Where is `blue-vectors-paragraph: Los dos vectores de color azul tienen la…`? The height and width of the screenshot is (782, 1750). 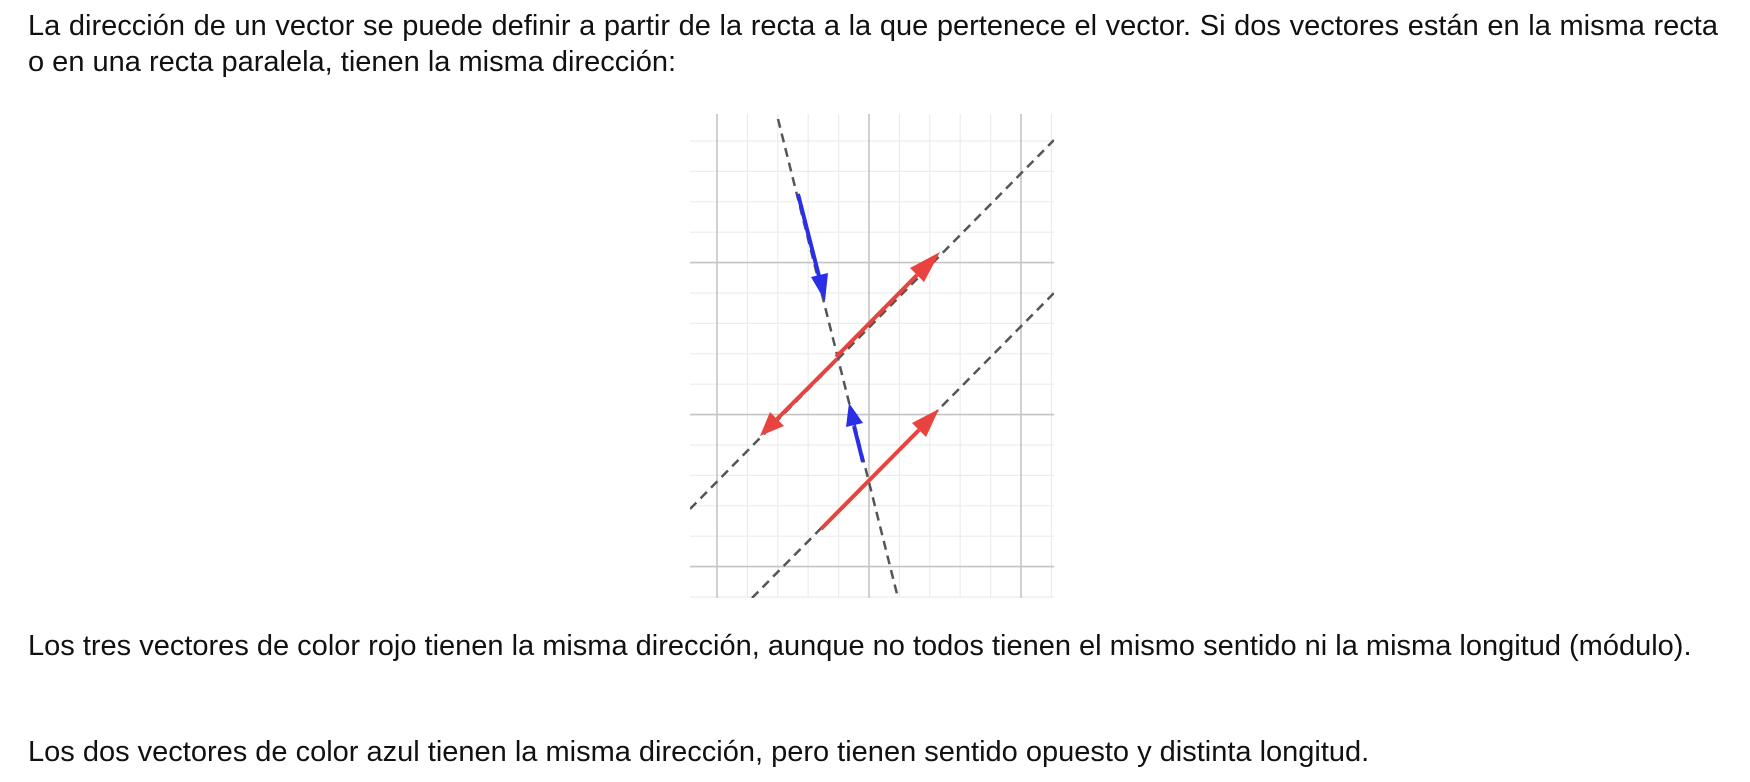
blue-vectors-paragraph: Los dos vectores de color azul tienen la… is located at coordinates (699, 752).